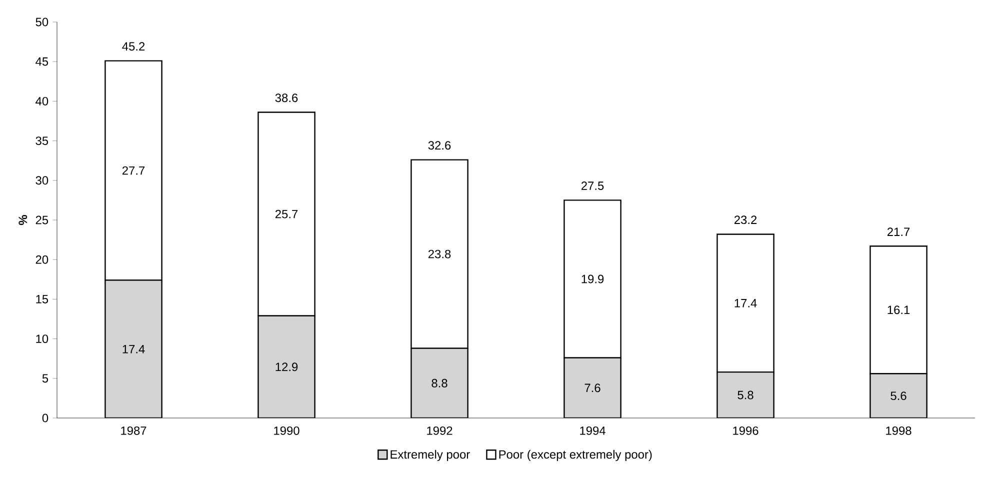 This screenshot has width=986, height=490. What do you see at coordinates (593, 279) in the screenshot?
I see `data-label: 19.9` at bounding box center [593, 279].